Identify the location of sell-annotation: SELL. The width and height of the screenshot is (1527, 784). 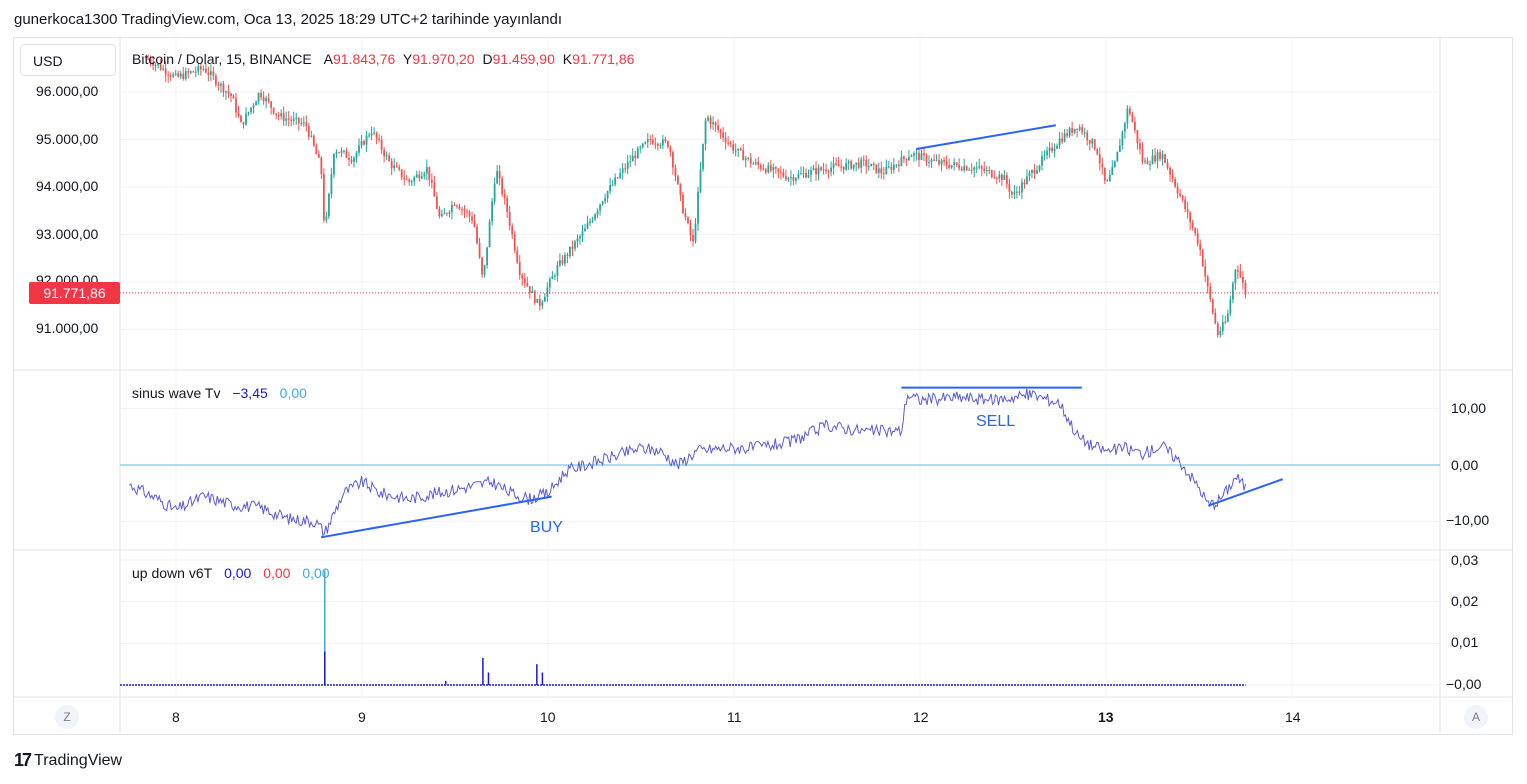
(996, 421).